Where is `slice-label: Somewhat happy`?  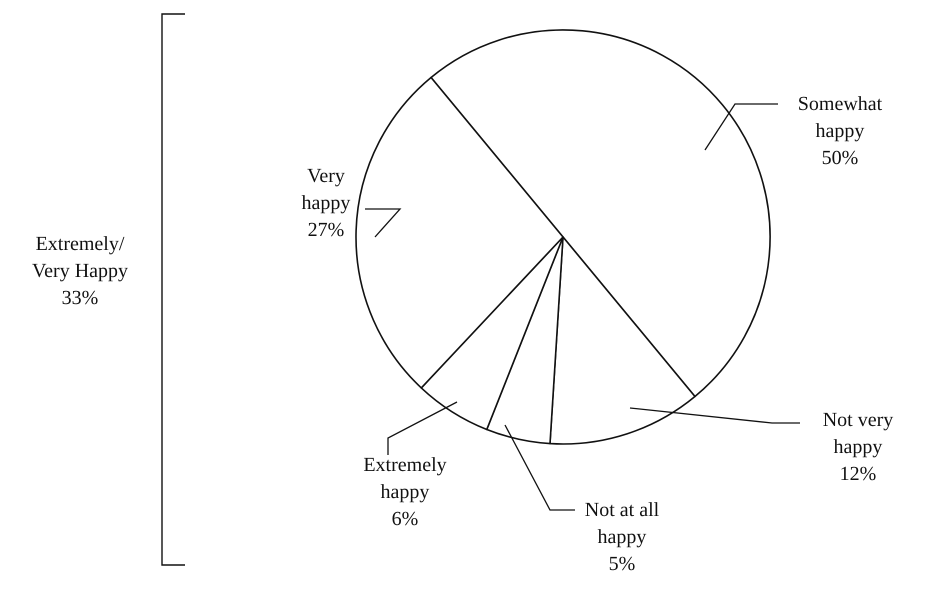
slice-label: Somewhat happy is located at coordinates (840, 117).